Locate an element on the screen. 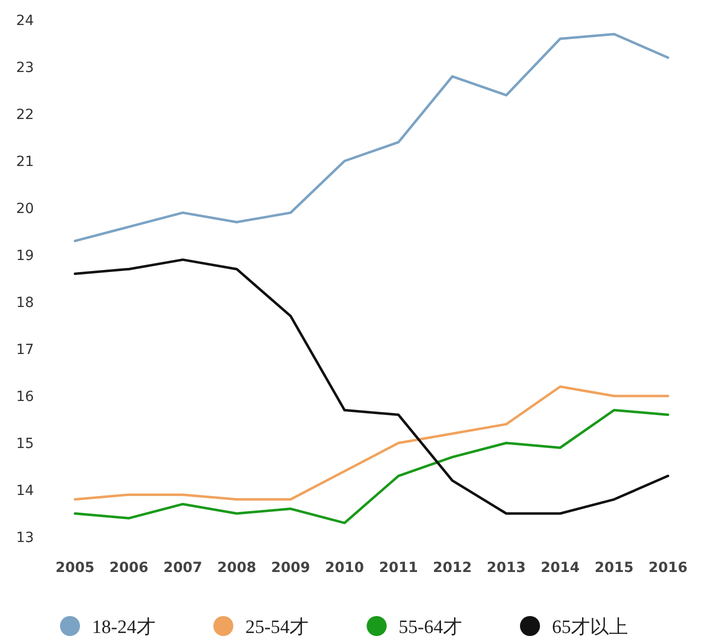 The height and width of the screenshot is (641, 702). y-tick-label: 16 is located at coordinates (25, 397).